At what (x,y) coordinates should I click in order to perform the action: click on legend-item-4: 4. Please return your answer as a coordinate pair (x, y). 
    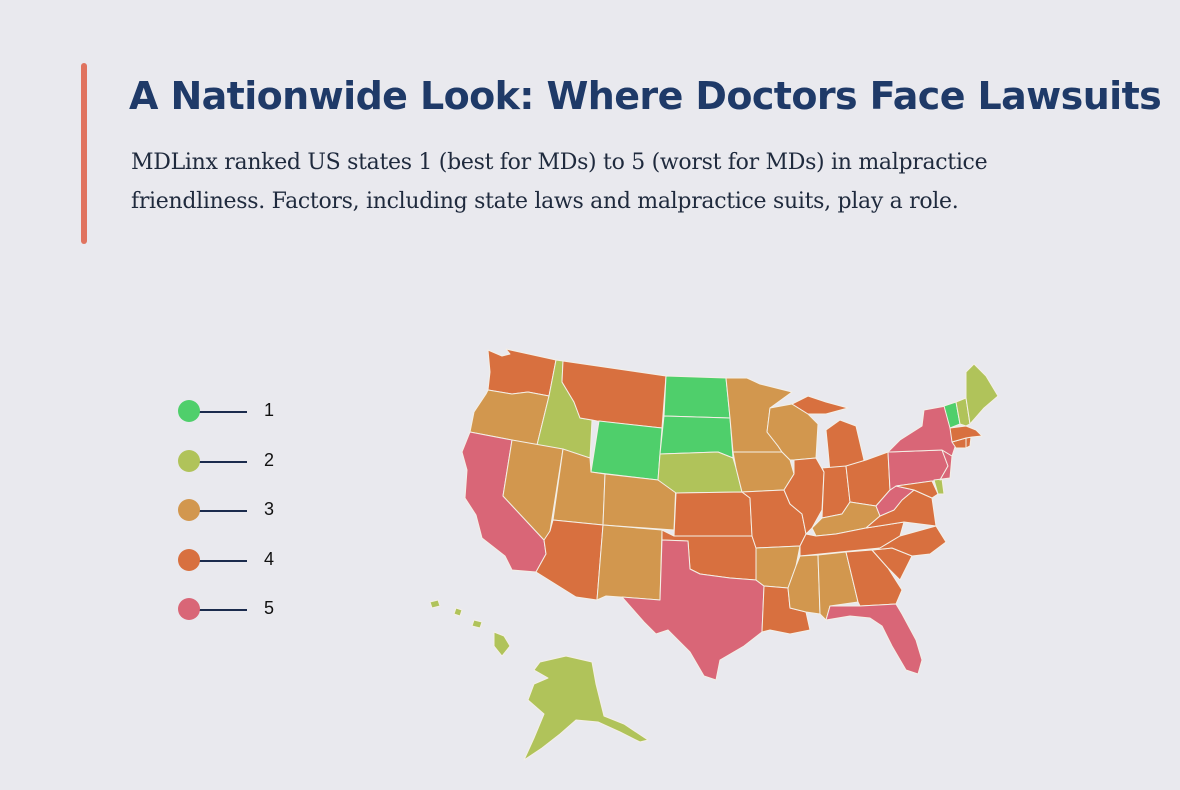
    Looking at the image, I should click on (242, 560).